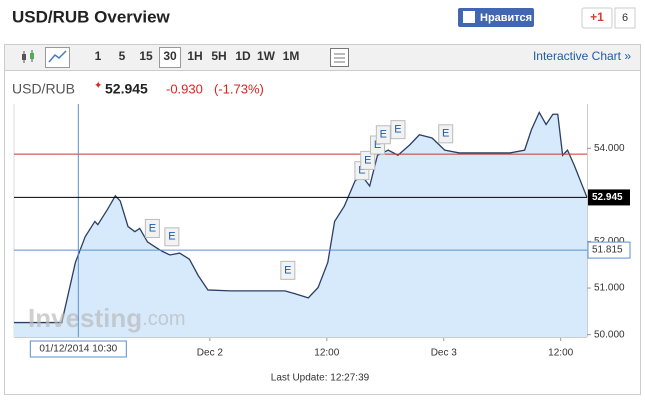 This screenshot has width=645, height=403. What do you see at coordinates (98, 56) in the screenshot?
I see `interval-button: 1` at bounding box center [98, 56].